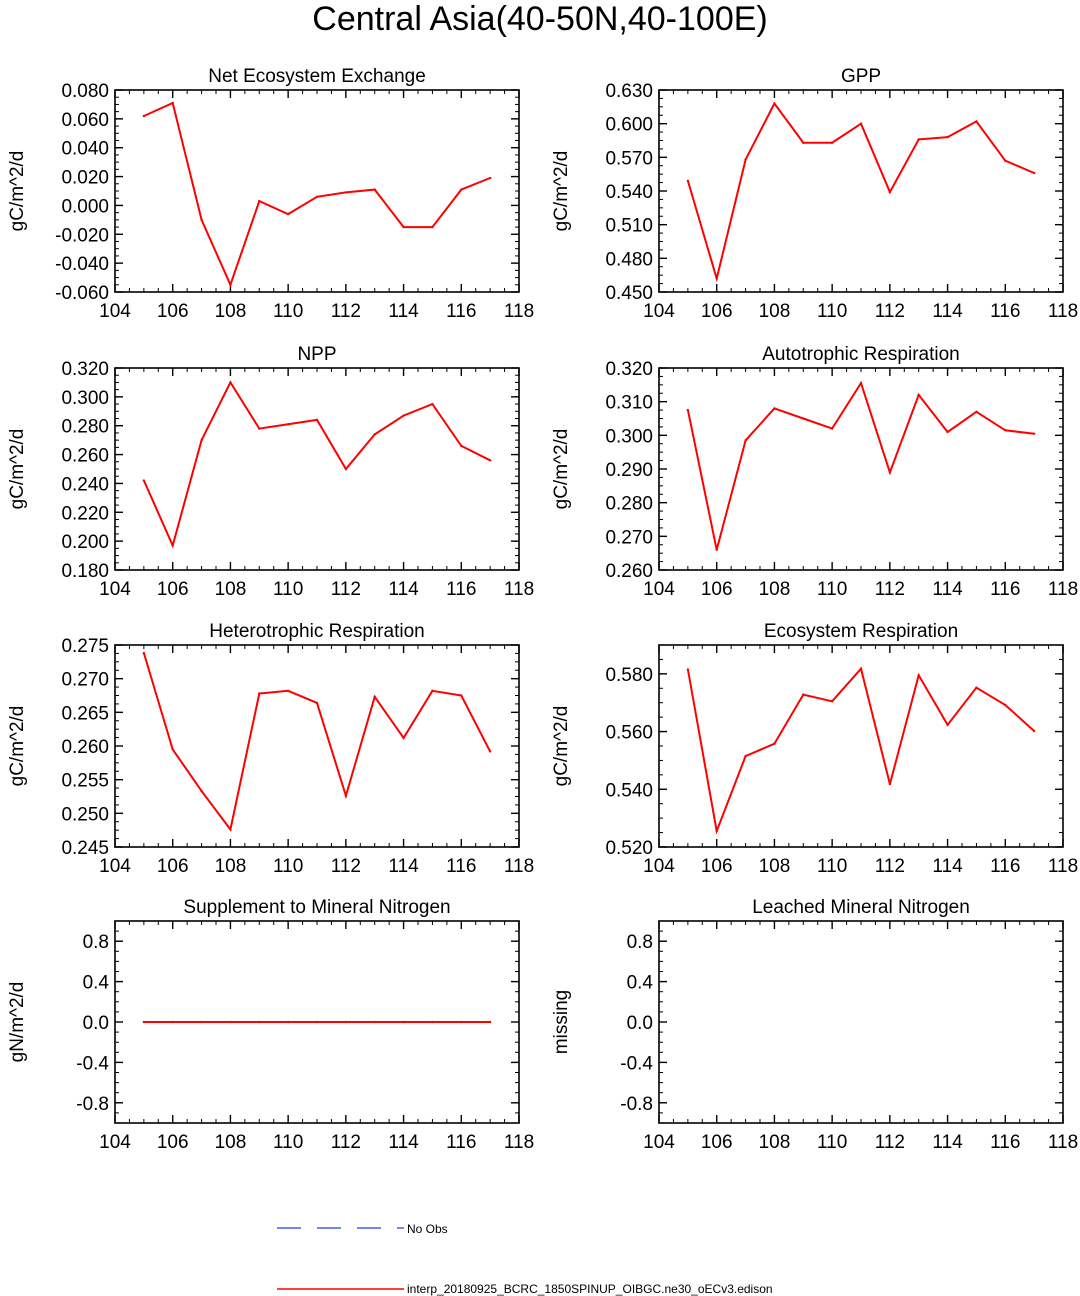  What do you see at coordinates (317, 76) in the screenshot?
I see `panel-title: Net Ecosystem Exchange` at bounding box center [317, 76].